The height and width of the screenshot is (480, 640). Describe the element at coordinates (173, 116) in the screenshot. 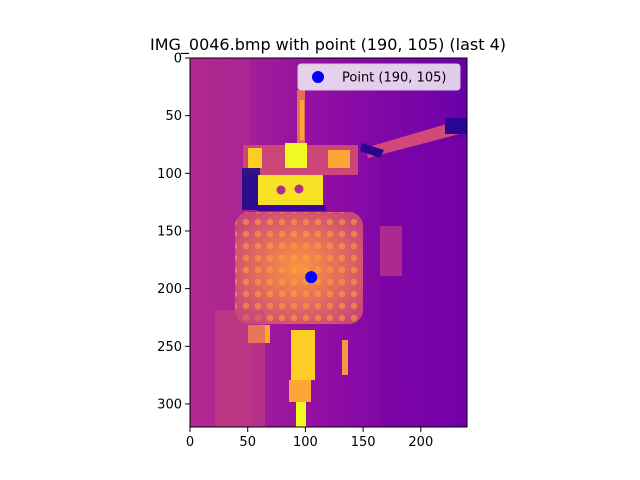

I see `y-tick-label: 50` at that location.